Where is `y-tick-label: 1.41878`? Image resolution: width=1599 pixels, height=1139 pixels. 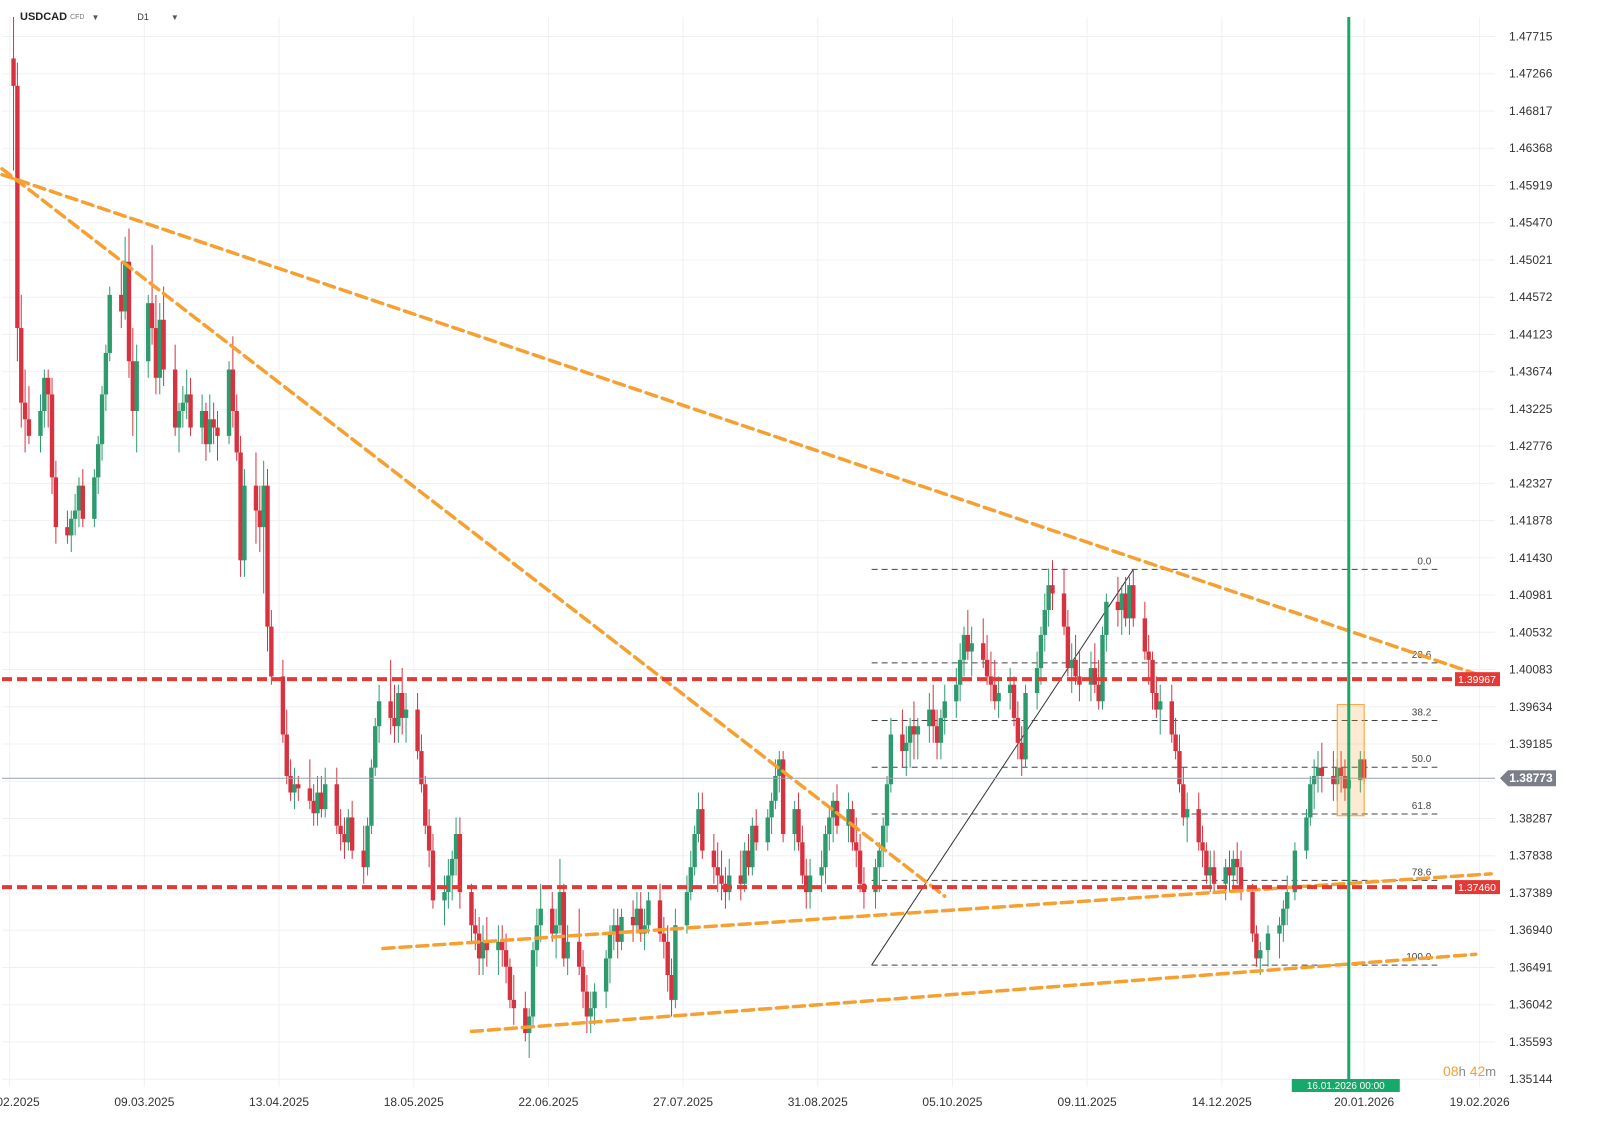 y-tick-label: 1.41878 is located at coordinates (1531, 521).